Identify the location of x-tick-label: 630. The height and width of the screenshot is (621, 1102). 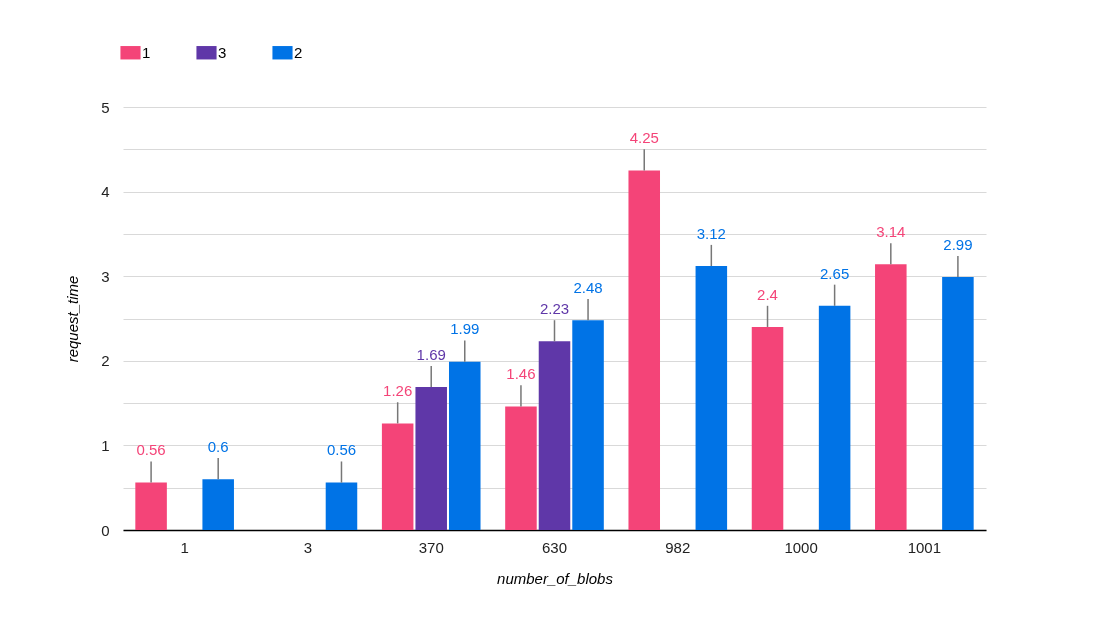
(554, 547).